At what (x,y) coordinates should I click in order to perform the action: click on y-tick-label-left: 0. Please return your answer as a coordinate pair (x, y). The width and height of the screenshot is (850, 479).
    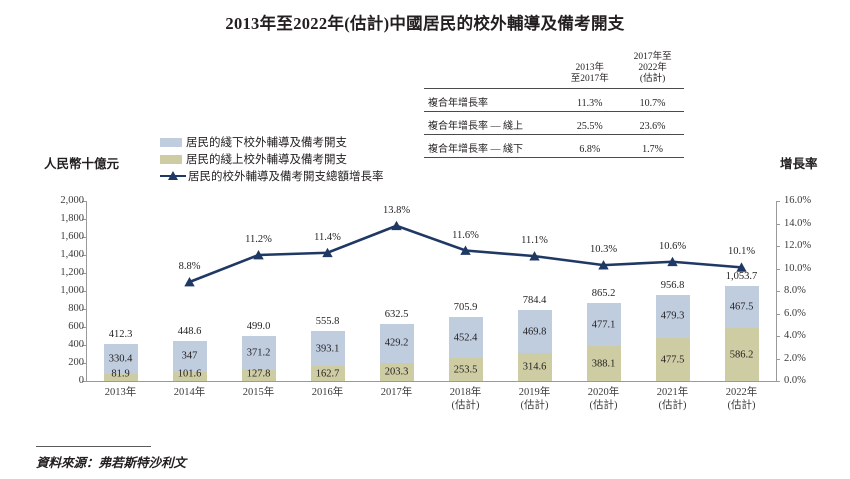
    Looking at the image, I should click on (81, 380).